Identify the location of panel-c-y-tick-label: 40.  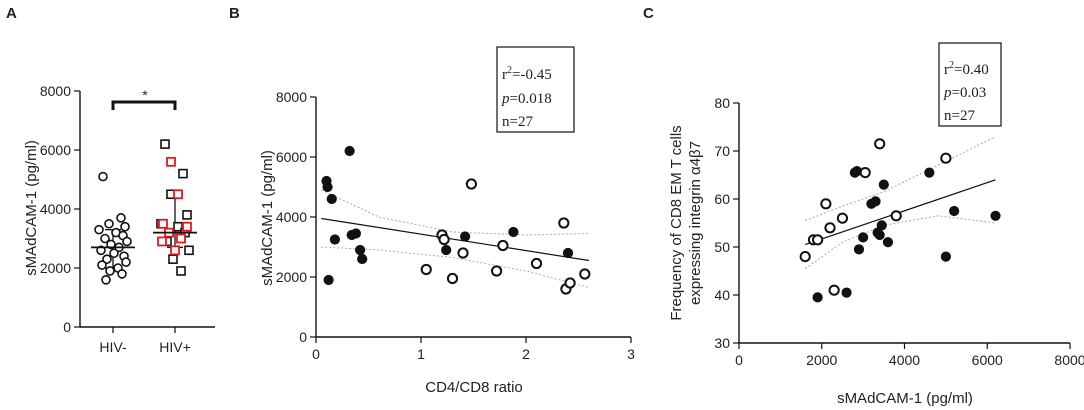
(722, 295).